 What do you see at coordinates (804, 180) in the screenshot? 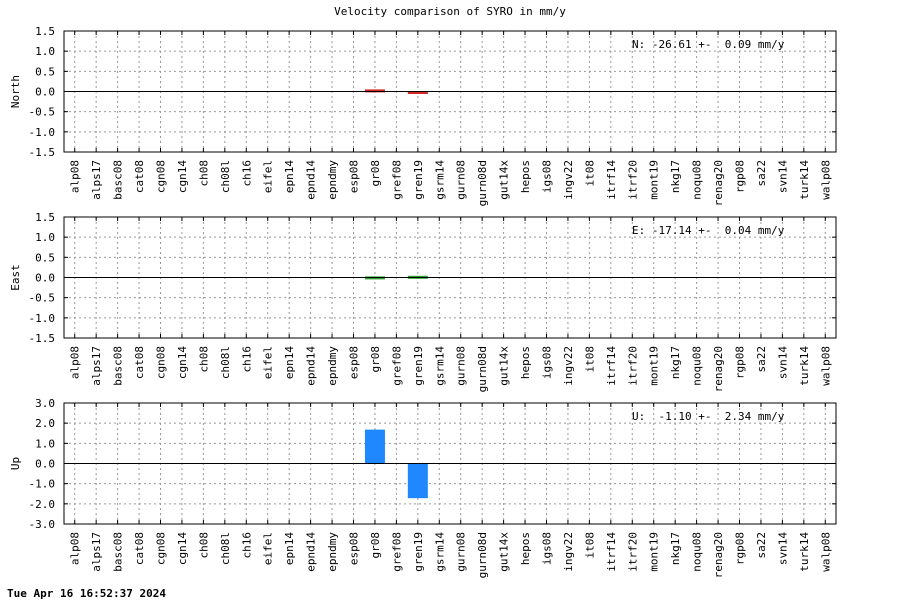
I see `x-tick-label: turk14` at bounding box center [804, 180].